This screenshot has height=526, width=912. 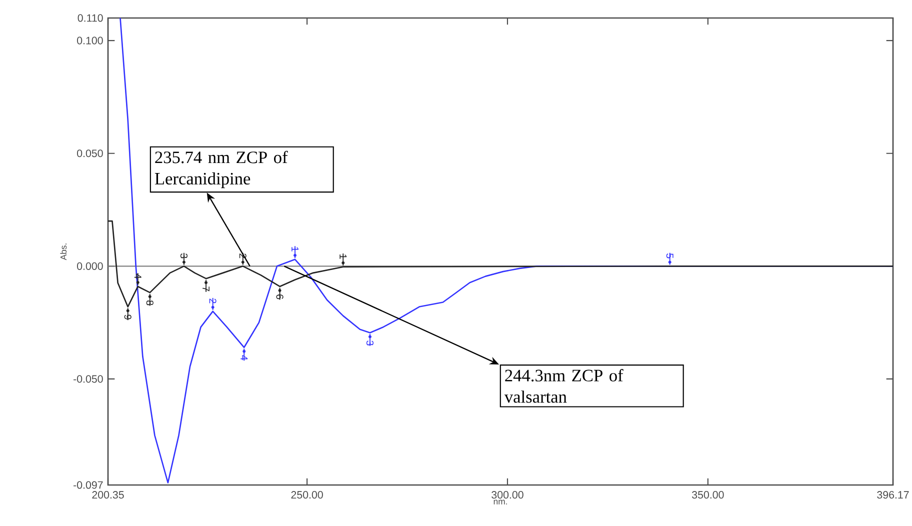 What do you see at coordinates (307, 495) in the screenshot?
I see `x-tick-label: 250.00` at bounding box center [307, 495].